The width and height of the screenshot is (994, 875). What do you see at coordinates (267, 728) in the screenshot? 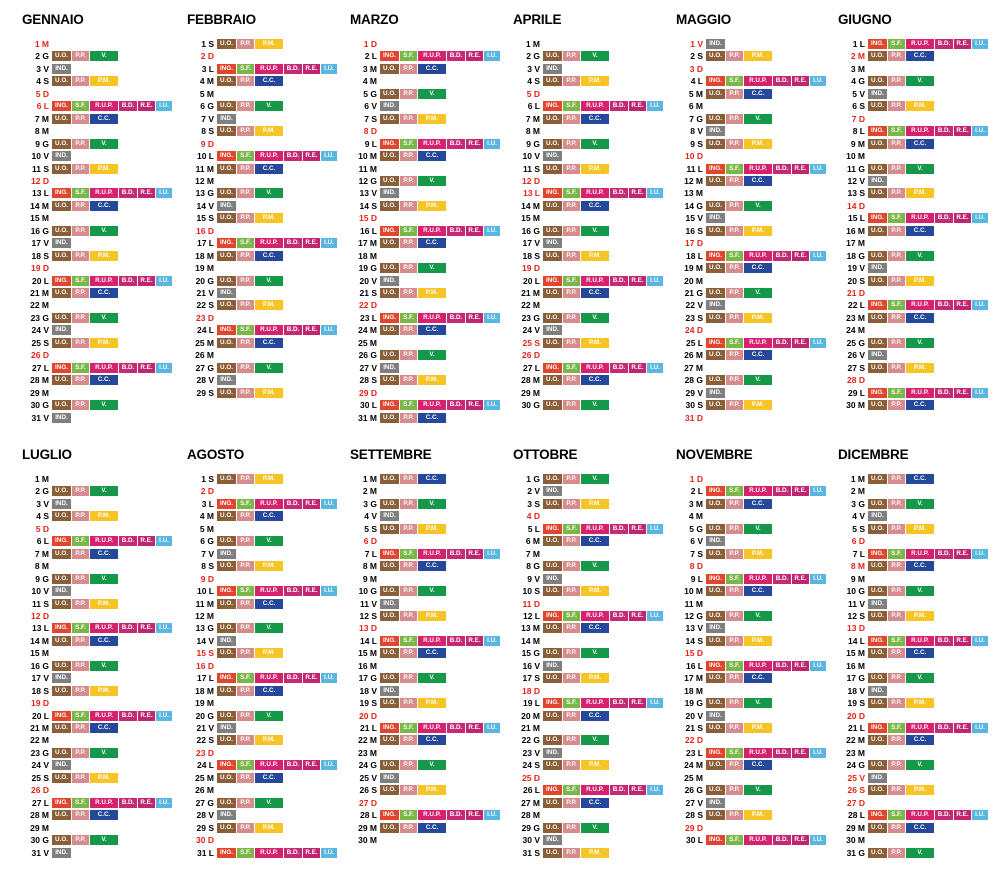
I see `day-row: 21 V IND.` at bounding box center [267, 728].